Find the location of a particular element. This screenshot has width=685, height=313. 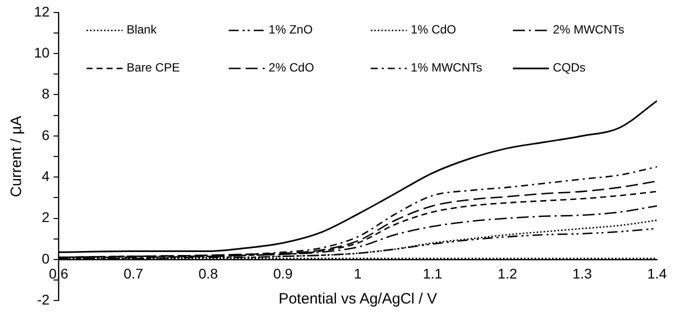

legend-label: 1% ZnO is located at coordinates (290, 29).